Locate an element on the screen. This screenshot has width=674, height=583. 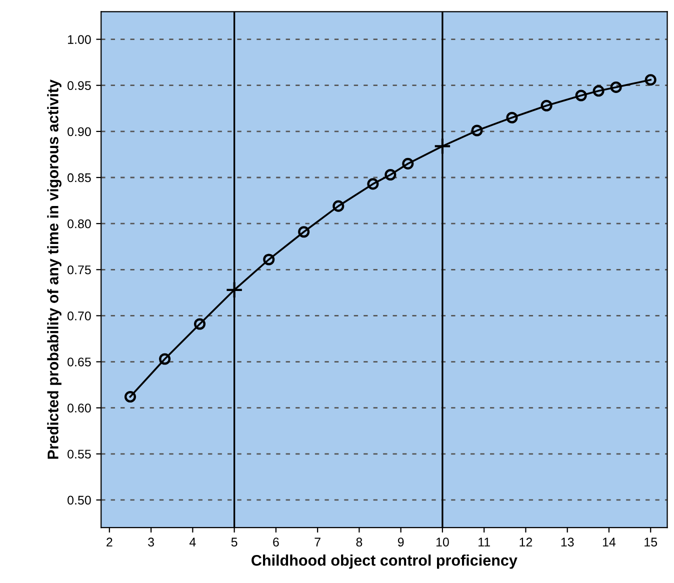
x-tick-label: 11 is located at coordinates (484, 542).